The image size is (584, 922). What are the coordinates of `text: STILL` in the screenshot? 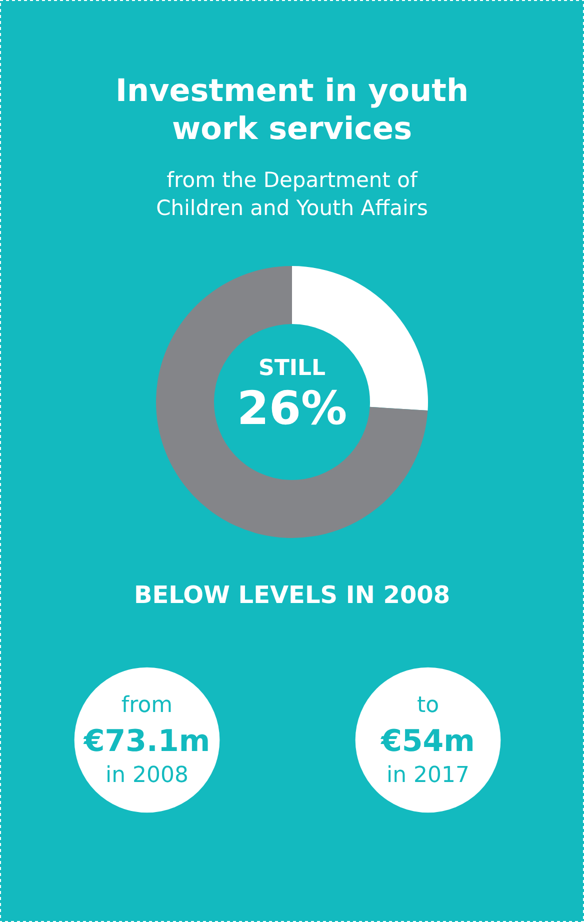 It's located at (292, 368).